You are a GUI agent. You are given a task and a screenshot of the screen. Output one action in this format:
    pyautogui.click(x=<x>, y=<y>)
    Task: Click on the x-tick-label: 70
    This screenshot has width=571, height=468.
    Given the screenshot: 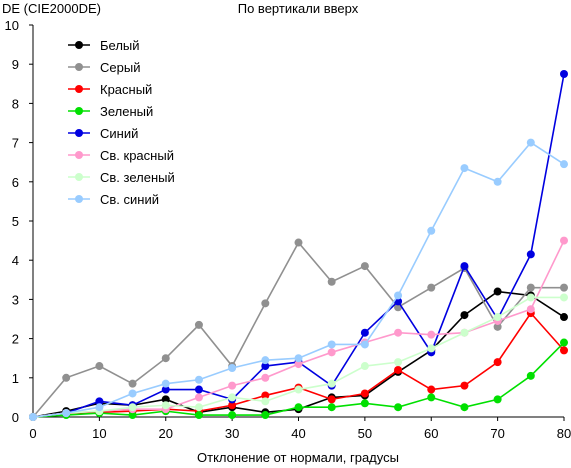 What is the action you would take?
    pyautogui.click(x=497, y=433)
    